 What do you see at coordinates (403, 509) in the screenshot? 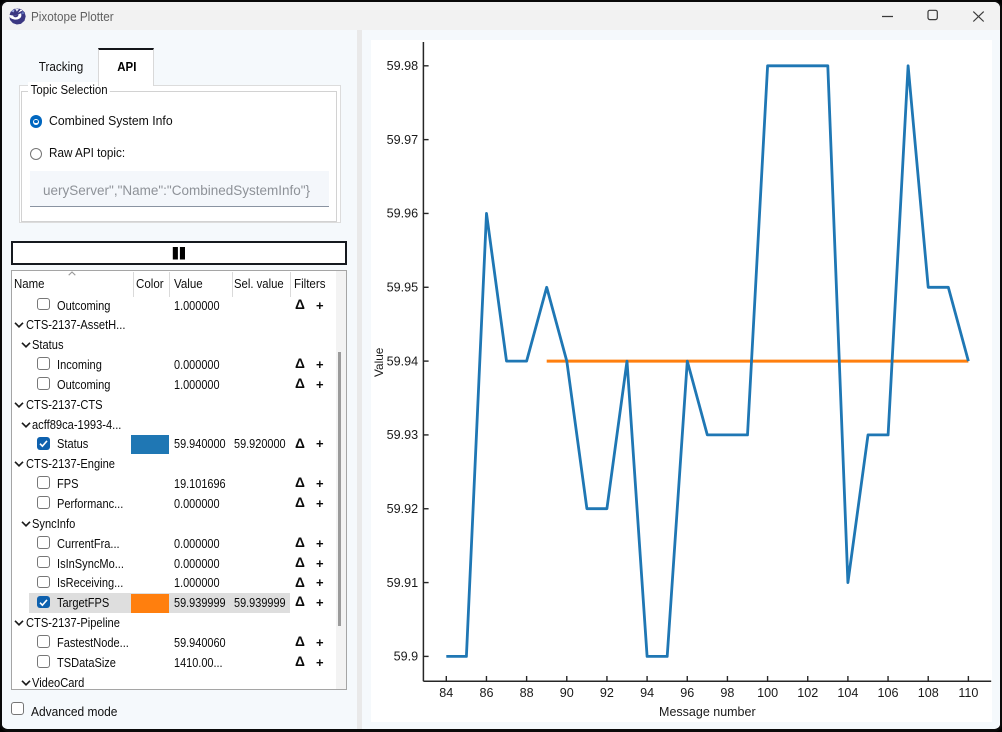
I see `svg-text: 59.92` at bounding box center [403, 509].